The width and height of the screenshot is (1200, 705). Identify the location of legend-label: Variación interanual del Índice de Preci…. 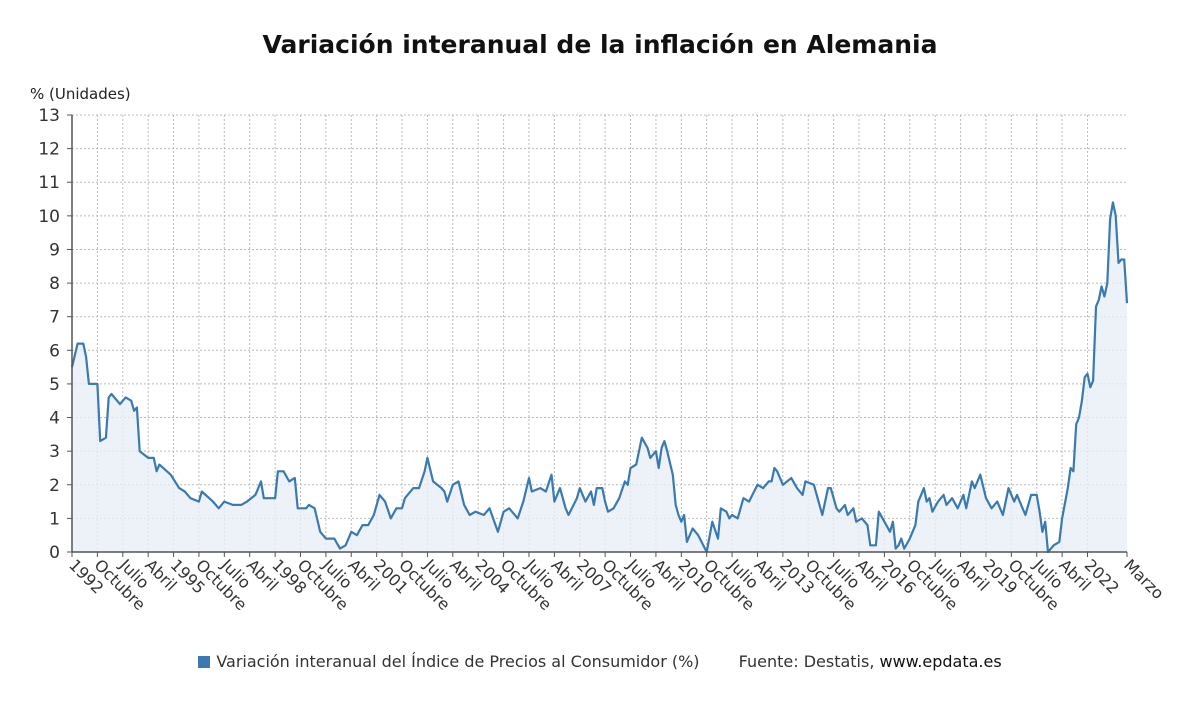
(458, 661).